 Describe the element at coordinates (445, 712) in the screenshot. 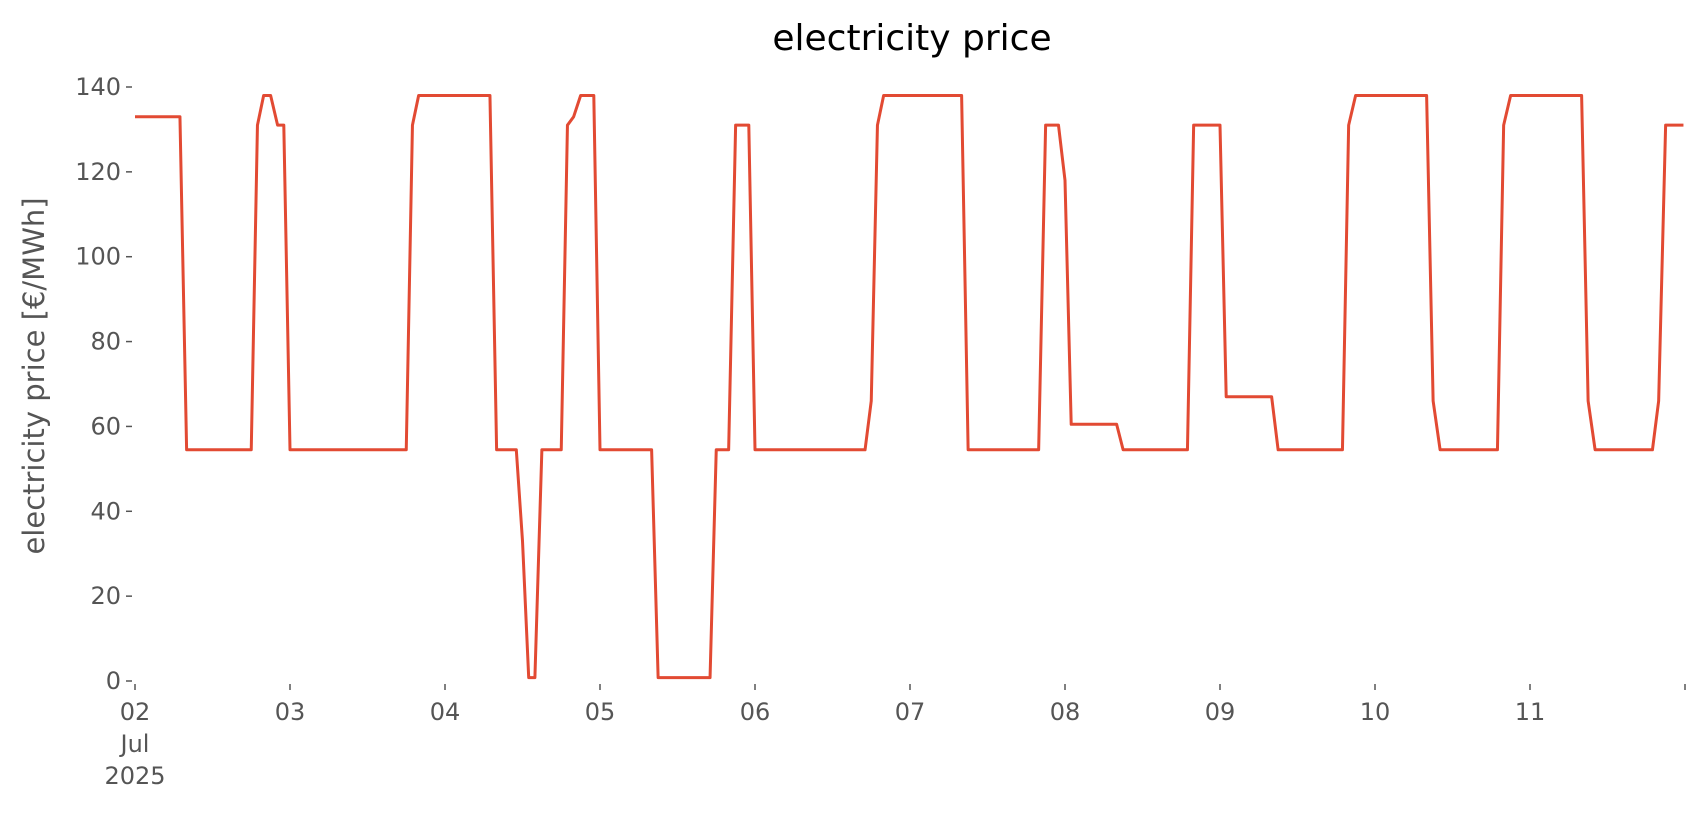

I see `x-tick-label: 04` at that location.